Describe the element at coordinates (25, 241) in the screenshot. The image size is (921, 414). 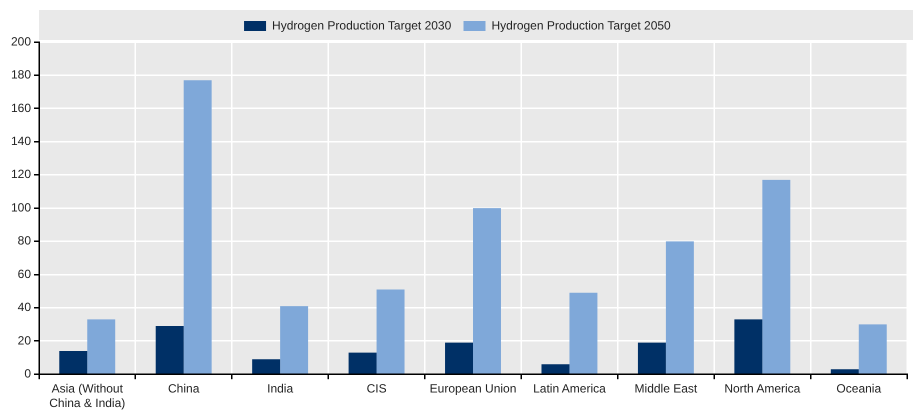
I see `y-tick-label: 80` at that location.